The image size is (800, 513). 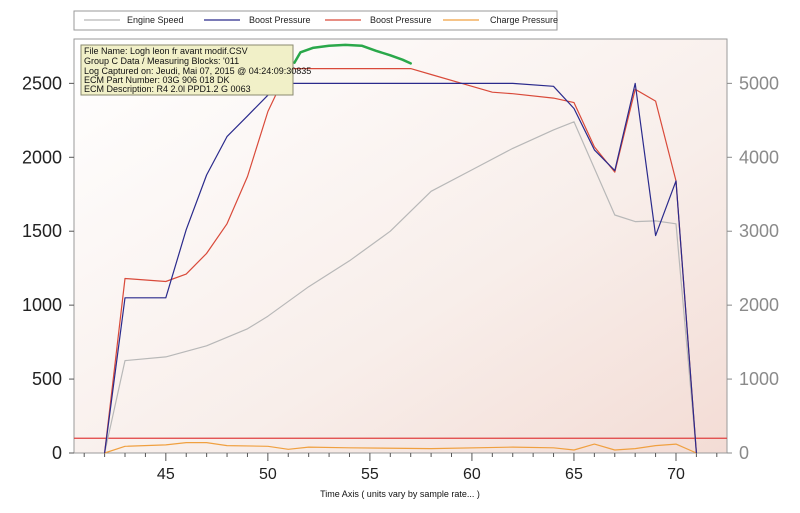 What do you see at coordinates (42, 83) in the screenshot?
I see `y-left-tick-label: 2500` at bounding box center [42, 83].